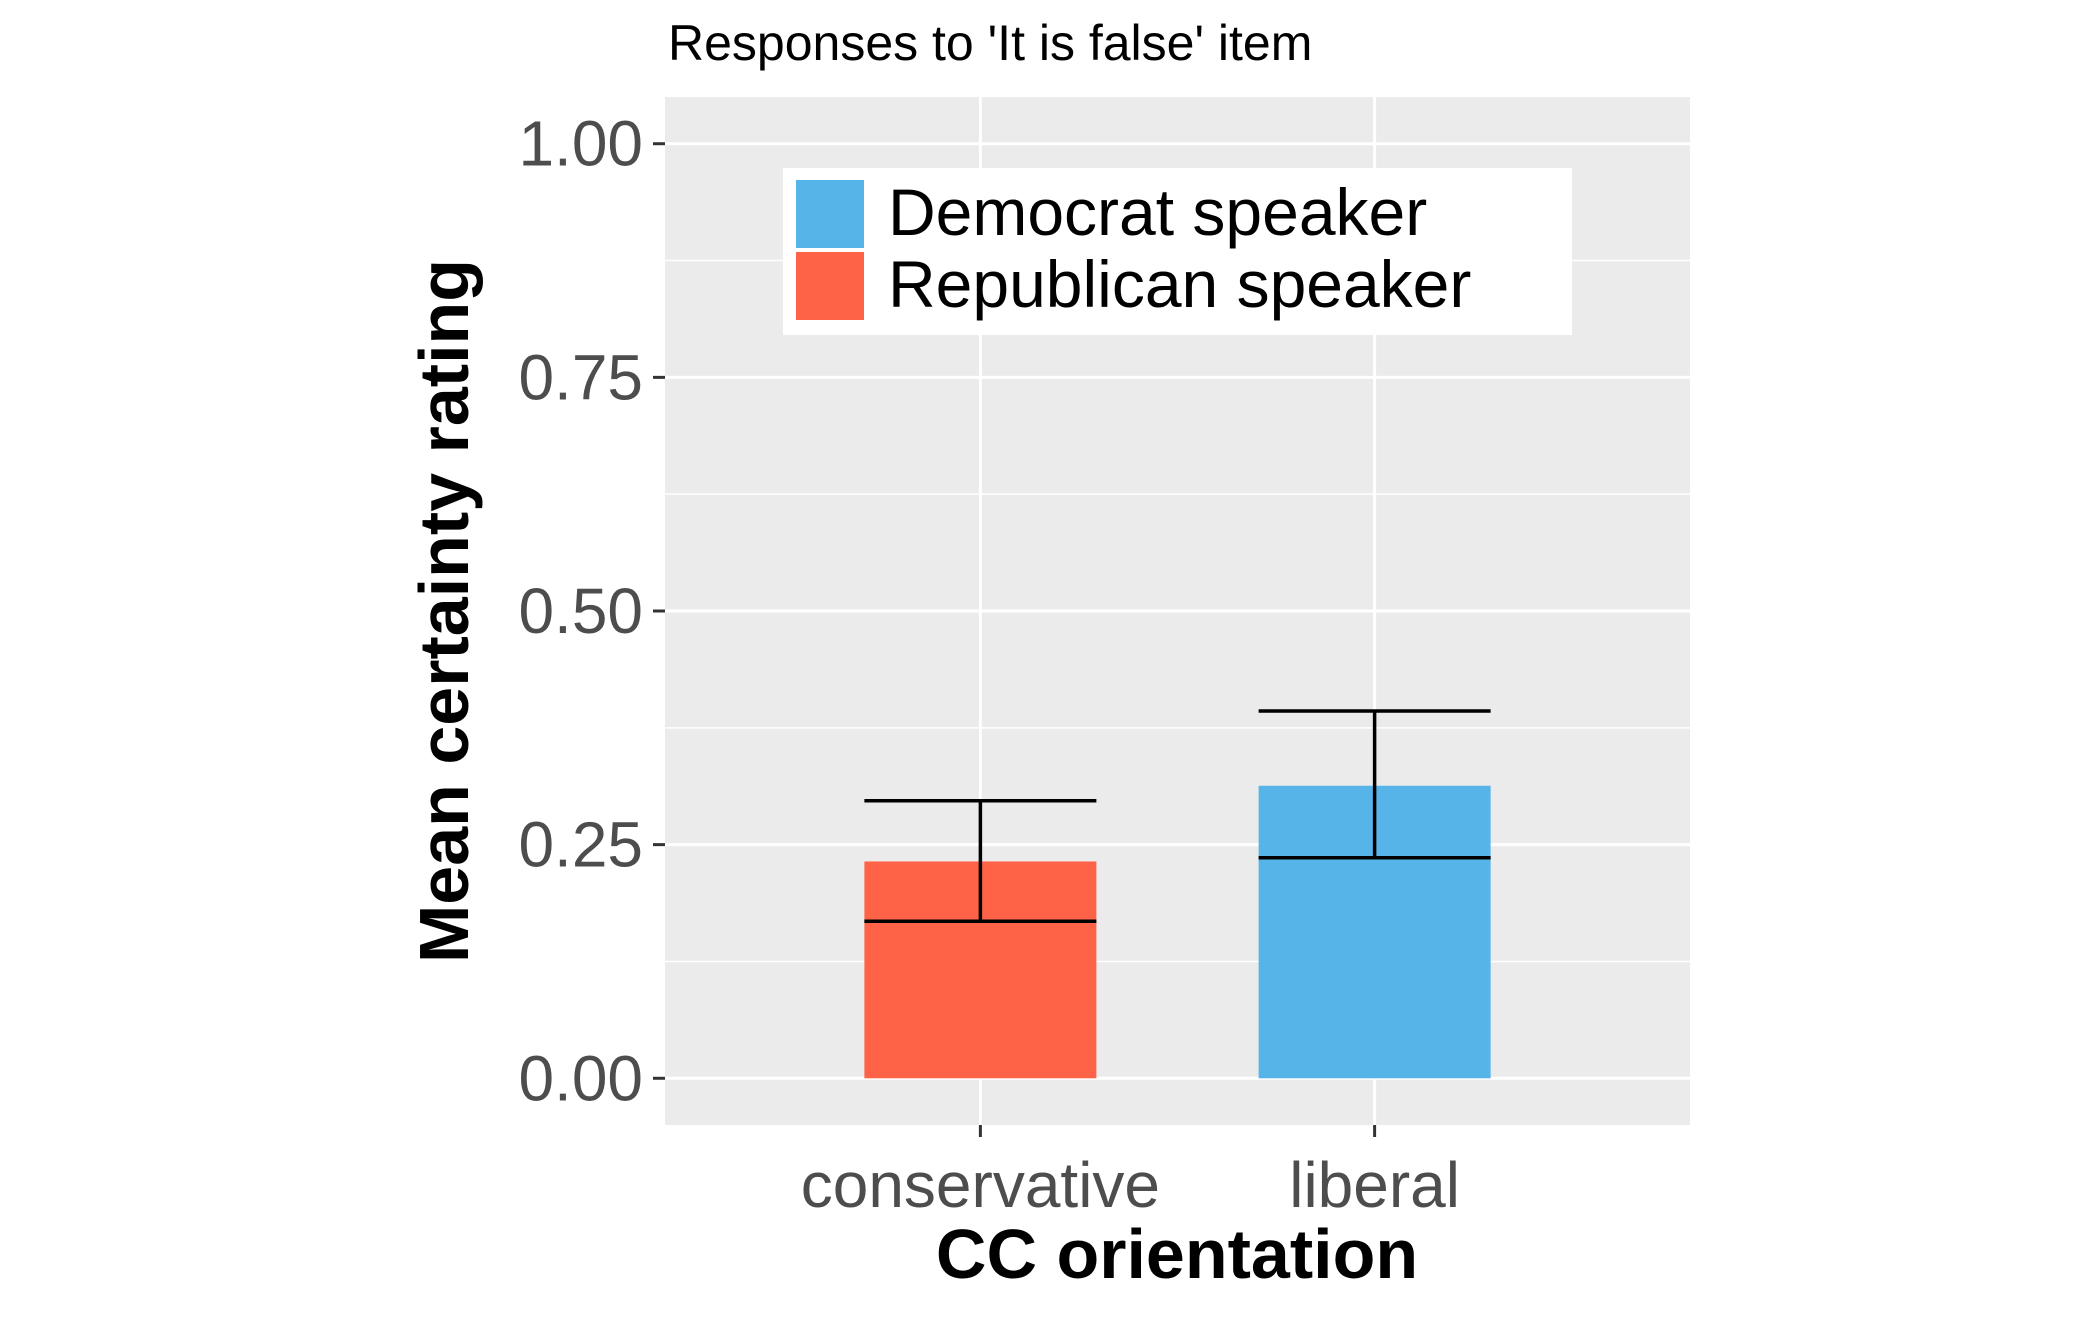 The image size is (2096, 1320). I want to click on y-tick-label: 0.75, so click(580, 377).